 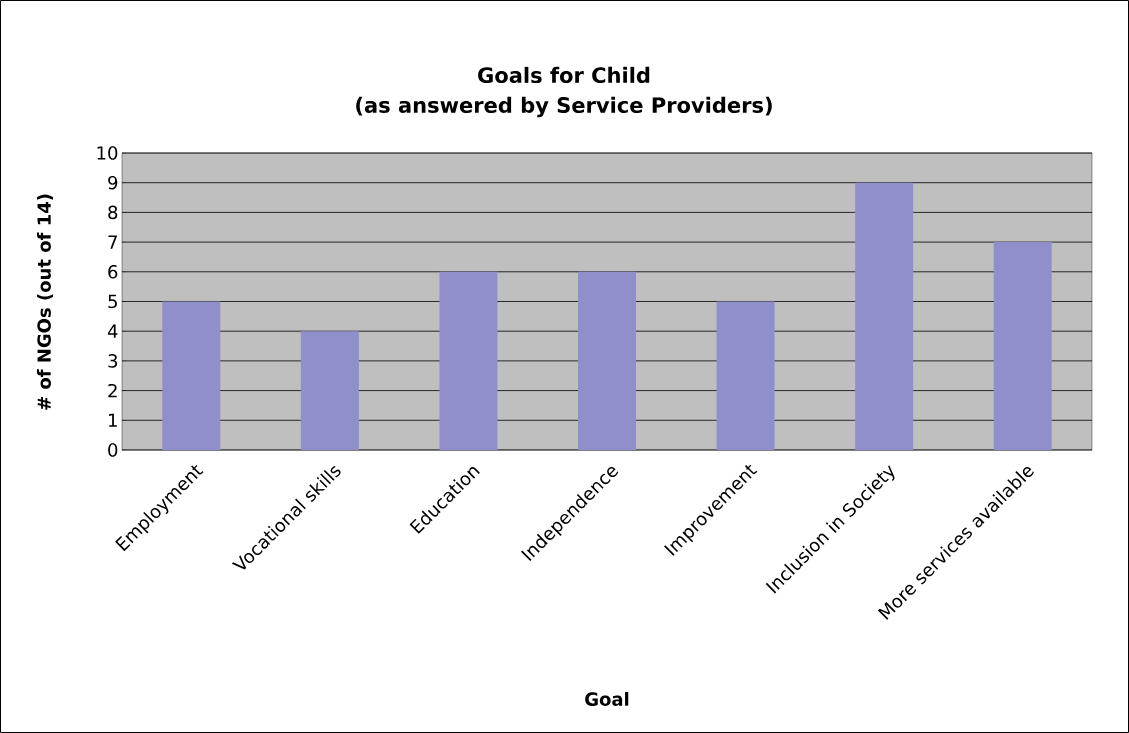 I want to click on y-axis-title: # of NGOs (out of 14), so click(x=45, y=302).